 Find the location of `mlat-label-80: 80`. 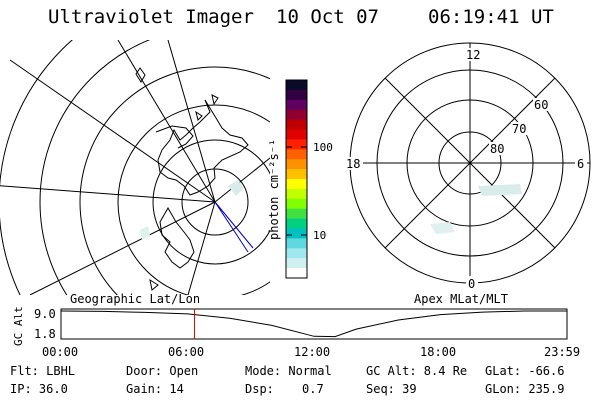

mlat-label-80: 80 is located at coordinates (497, 149).